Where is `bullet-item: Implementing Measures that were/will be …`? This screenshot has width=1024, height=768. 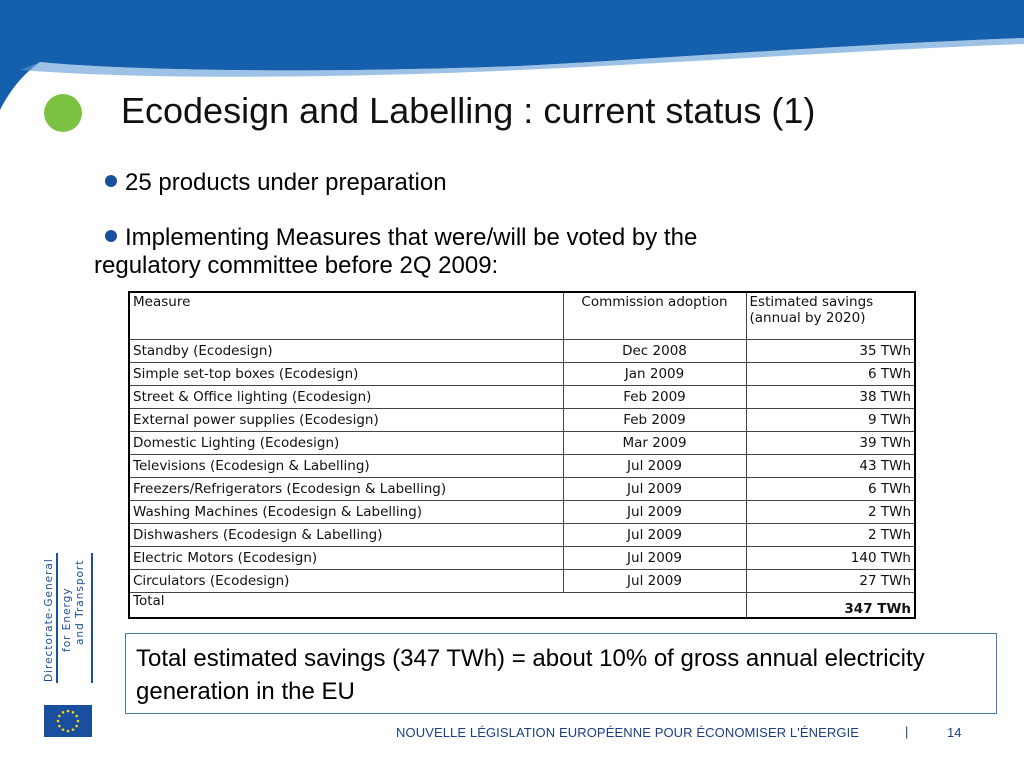
bullet-item: Implementing Measures that were/will be … is located at coordinates (401, 238).